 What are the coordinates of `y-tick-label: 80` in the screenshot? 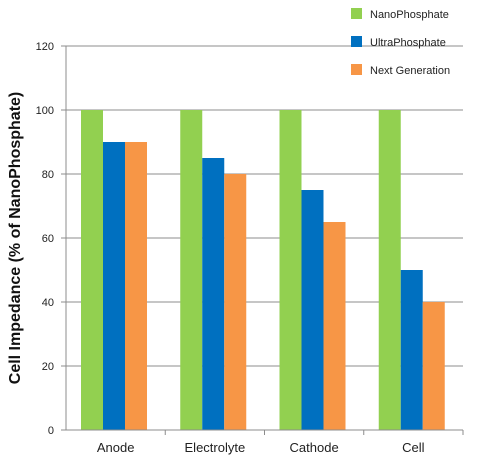 It's located at (48, 175).